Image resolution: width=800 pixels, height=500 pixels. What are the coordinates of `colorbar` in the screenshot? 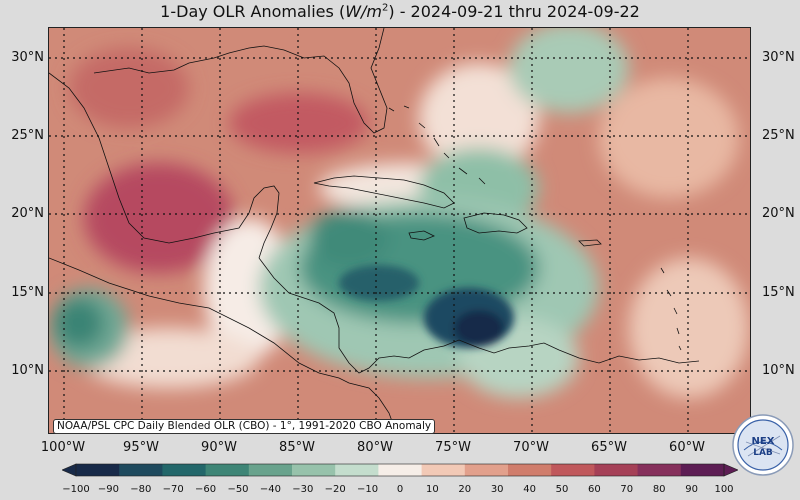 It's located at (400, 472).